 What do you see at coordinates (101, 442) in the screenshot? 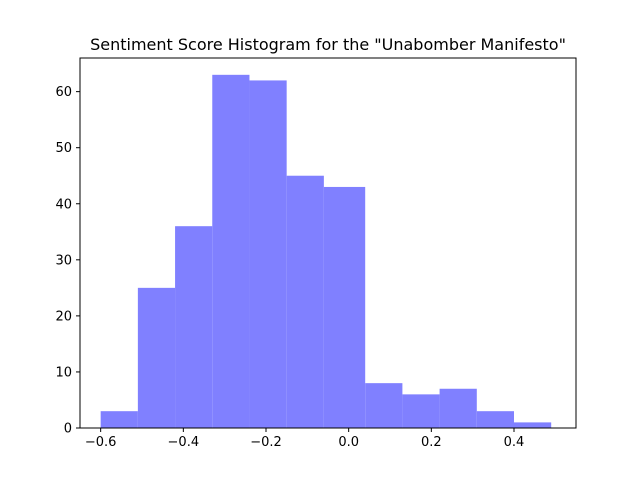
I see `x-tick-label: −0.6` at bounding box center [101, 442].